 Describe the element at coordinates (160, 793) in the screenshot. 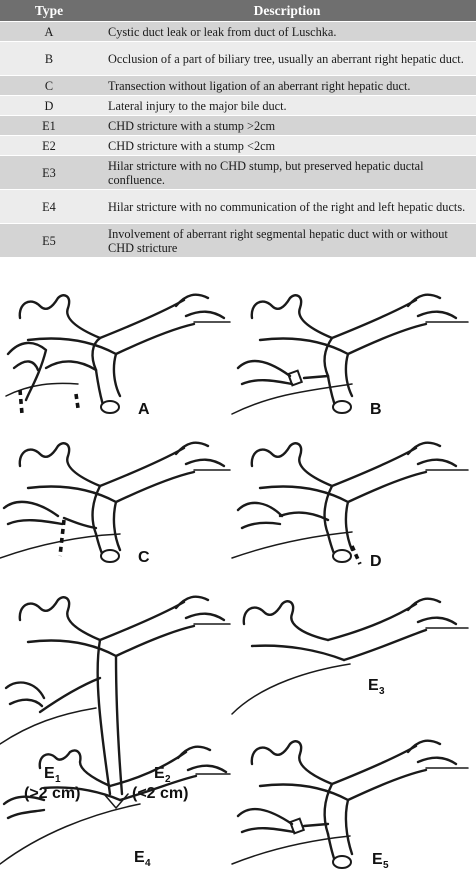

I see `panel-e2-note: (<2 cm)` at that location.